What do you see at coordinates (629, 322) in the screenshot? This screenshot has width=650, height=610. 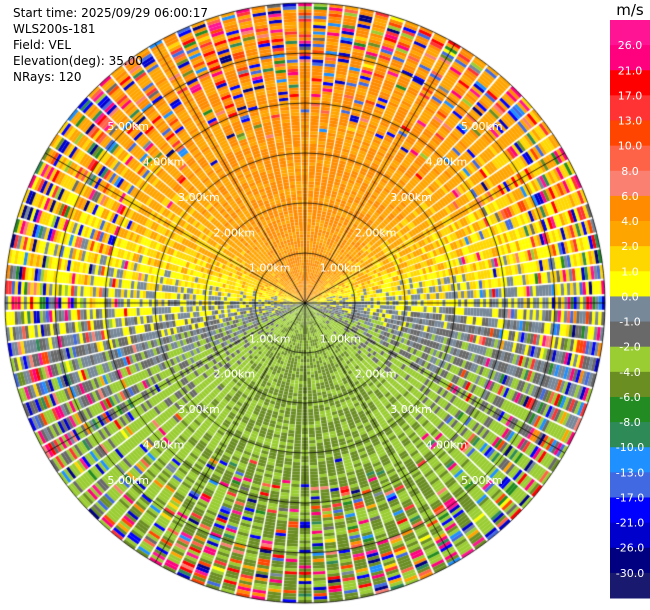 I see `colorbar-tick-label: -1.0` at bounding box center [629, 322].